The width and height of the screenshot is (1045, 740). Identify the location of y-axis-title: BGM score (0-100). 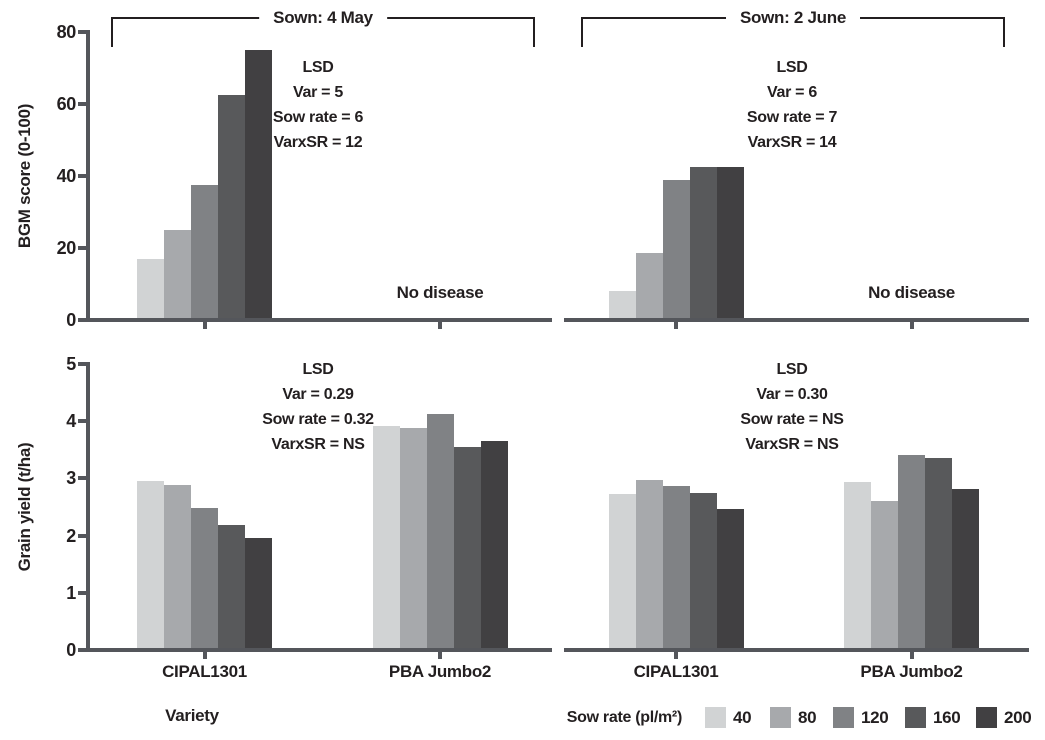
(24, 176).